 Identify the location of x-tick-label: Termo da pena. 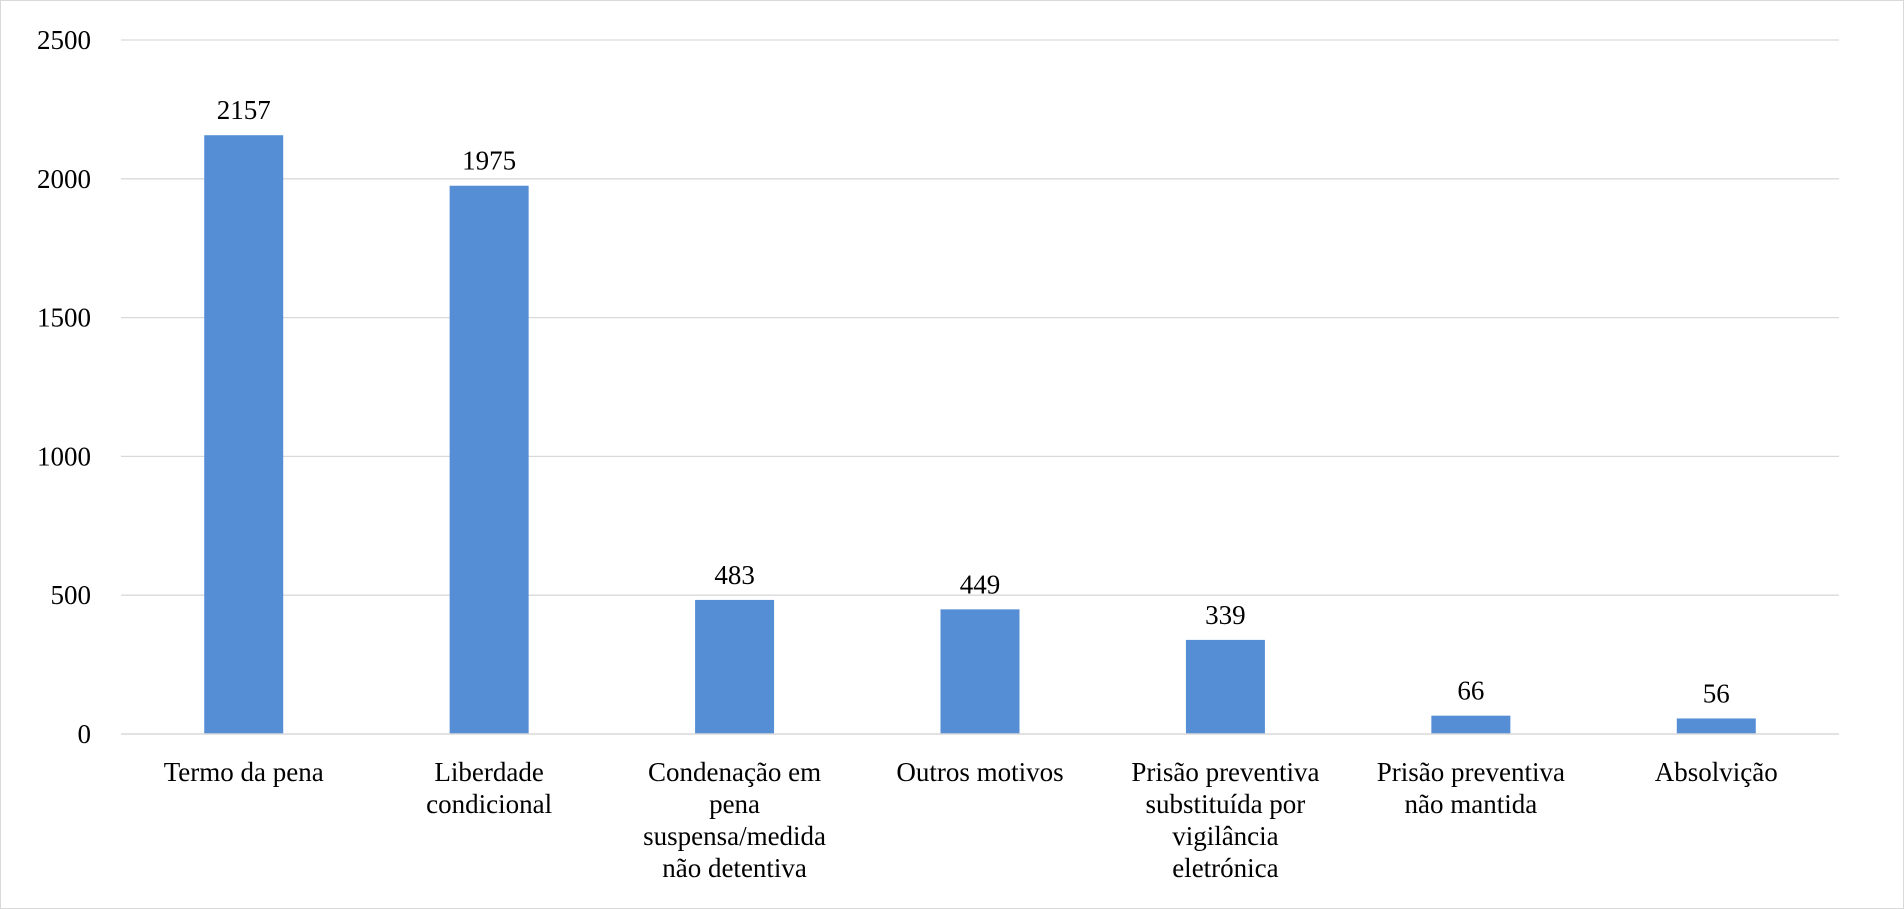
(244, 772).